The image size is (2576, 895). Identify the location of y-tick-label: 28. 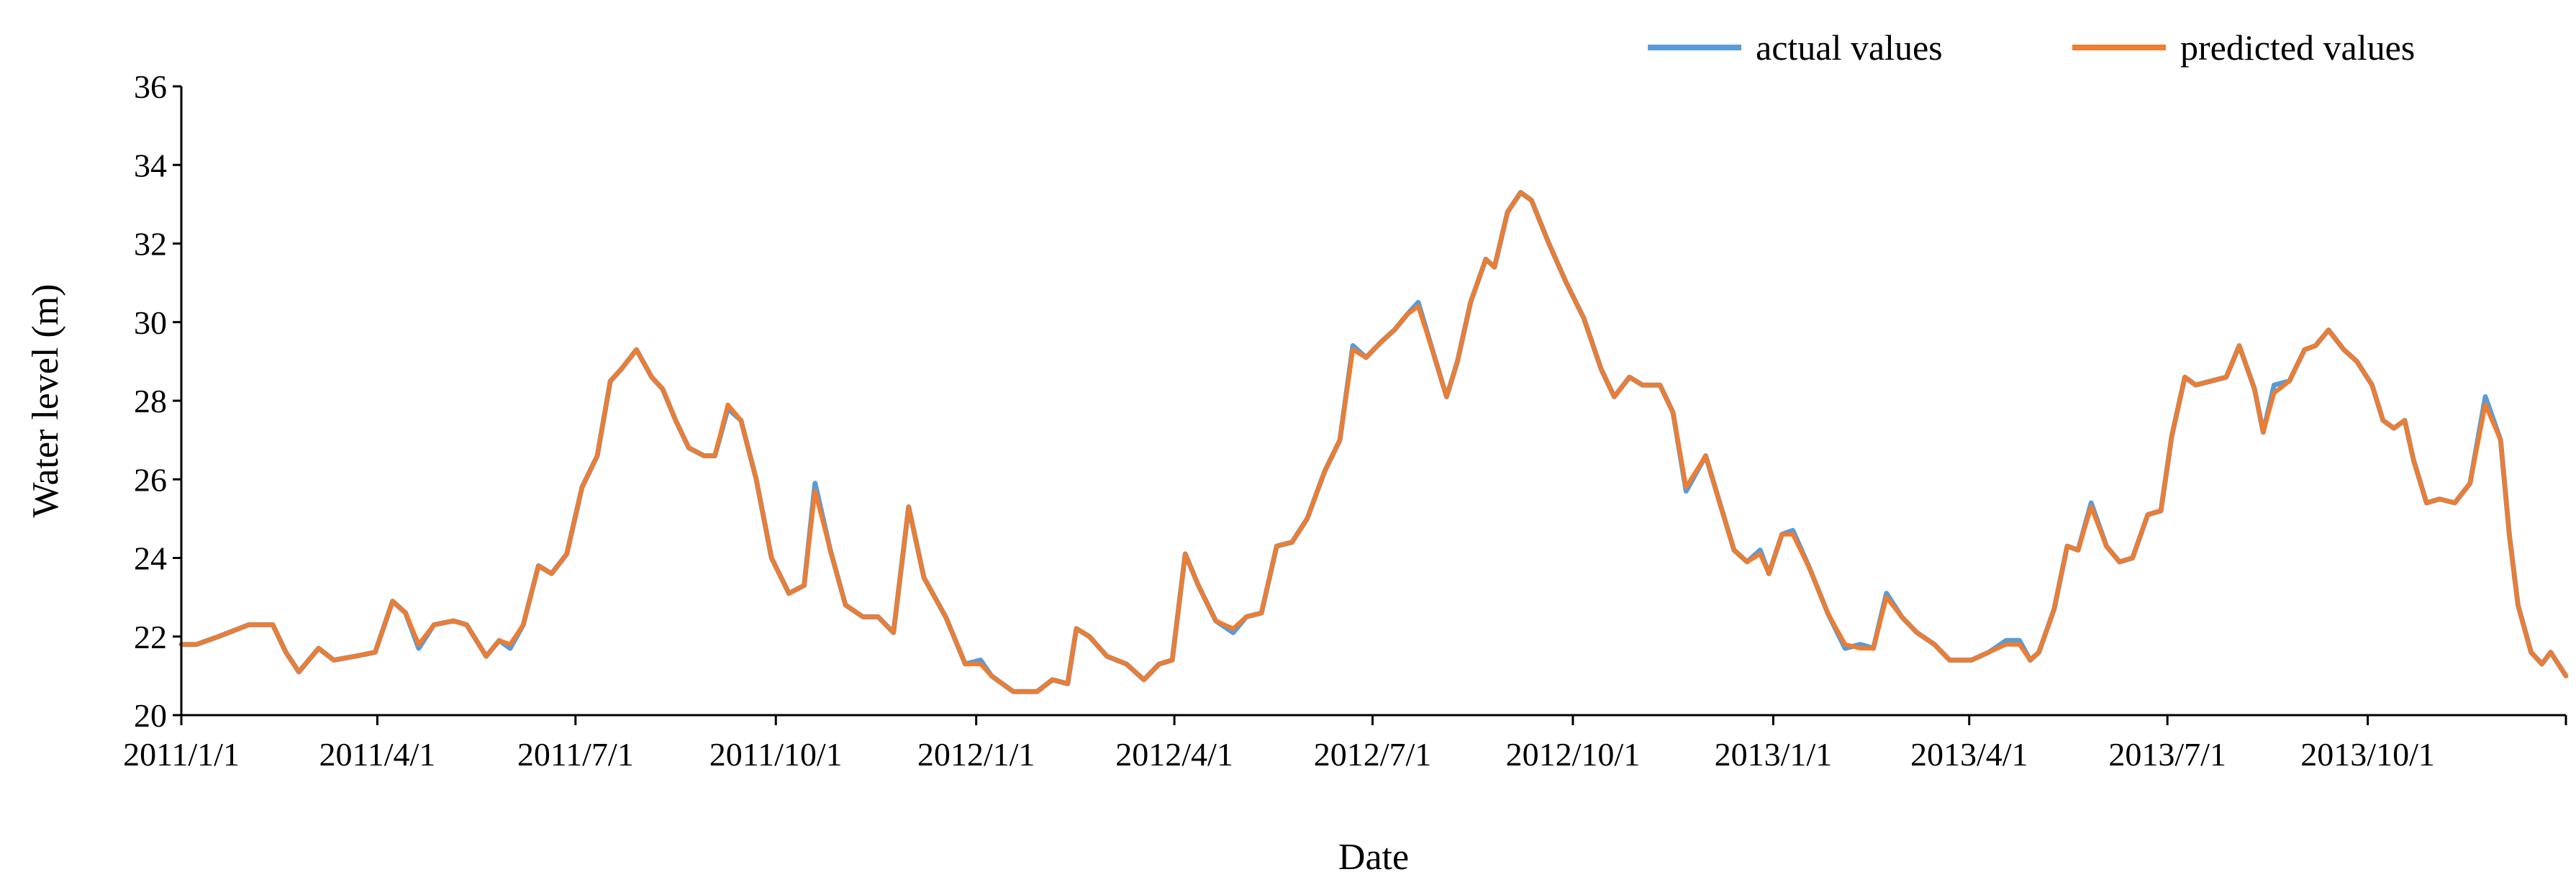
(150, 401).